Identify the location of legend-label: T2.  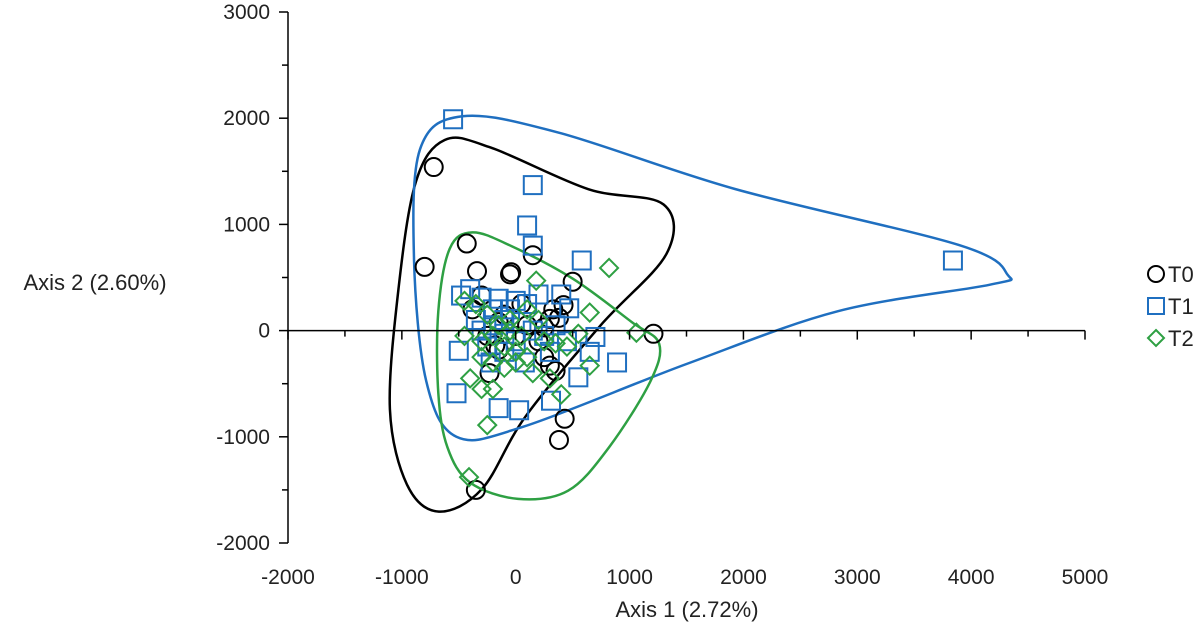
(1181, 338).